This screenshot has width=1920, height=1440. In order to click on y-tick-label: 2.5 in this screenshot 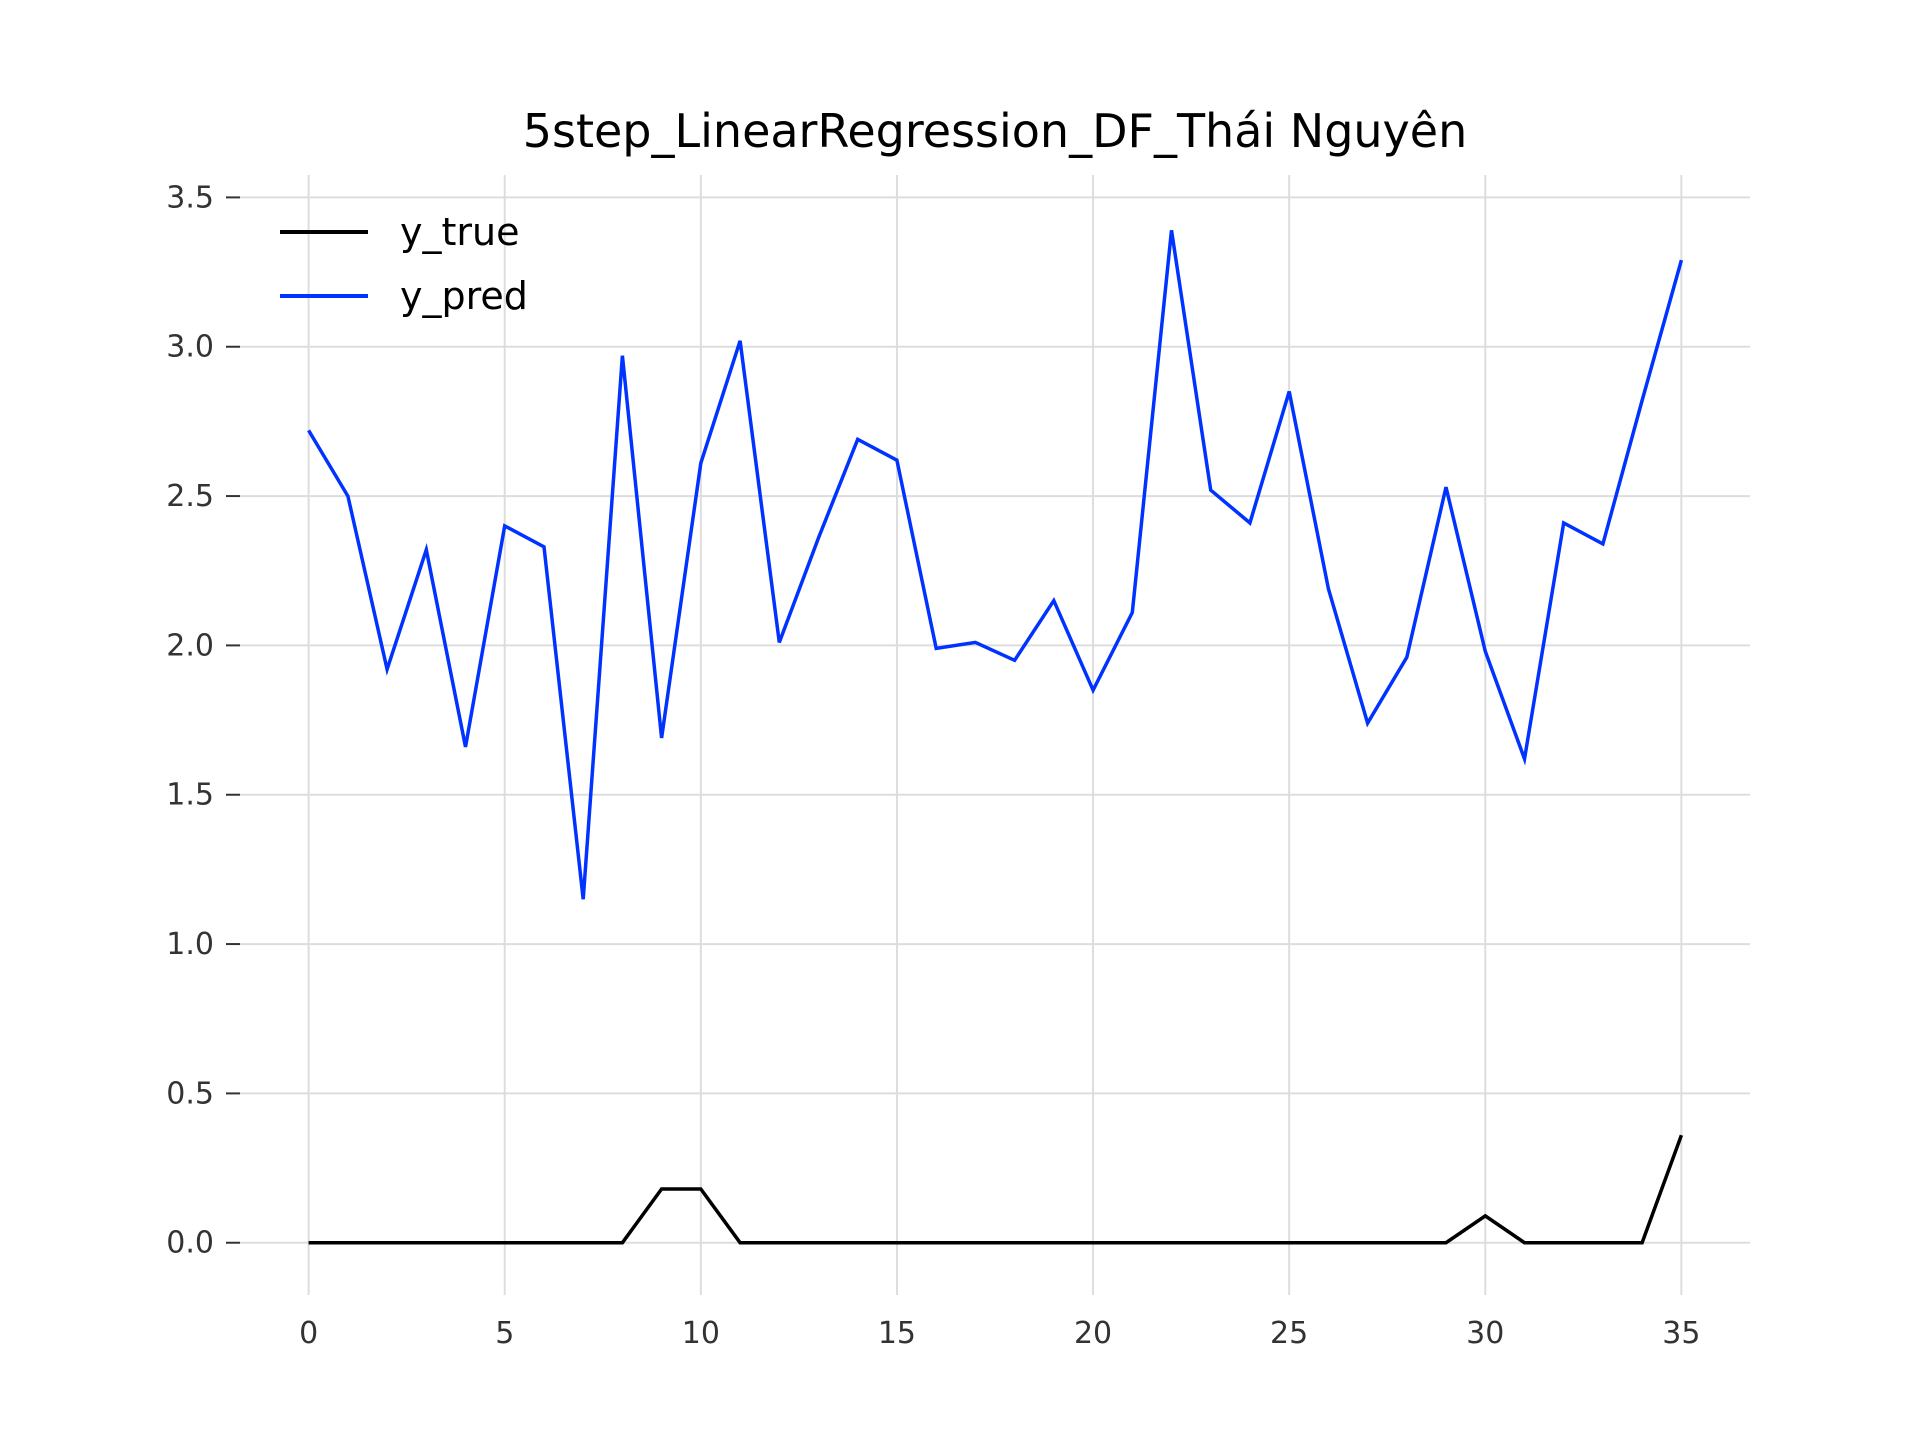, I will do `click(190, 496)`.